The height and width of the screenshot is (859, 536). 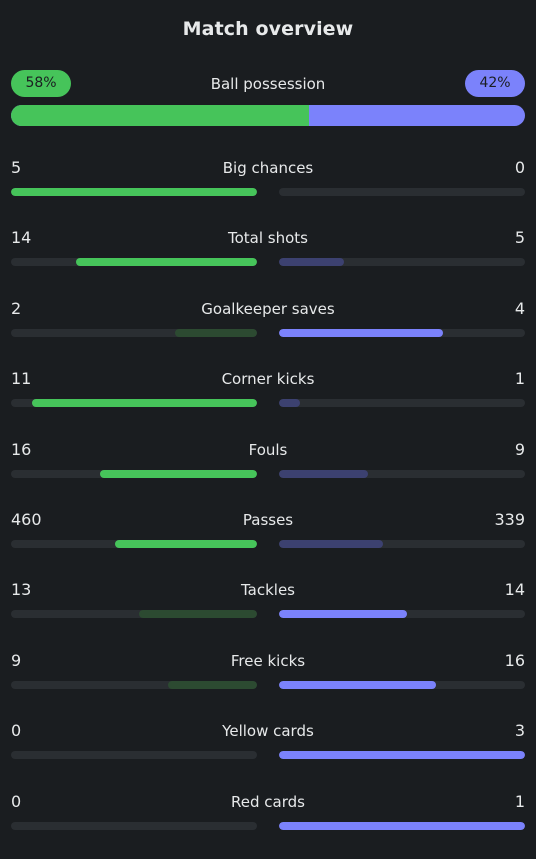 What do you see at coordinates (268, 519) in the screenshot?
I see `stat-label: Passes` at bounding box center [268, 519].